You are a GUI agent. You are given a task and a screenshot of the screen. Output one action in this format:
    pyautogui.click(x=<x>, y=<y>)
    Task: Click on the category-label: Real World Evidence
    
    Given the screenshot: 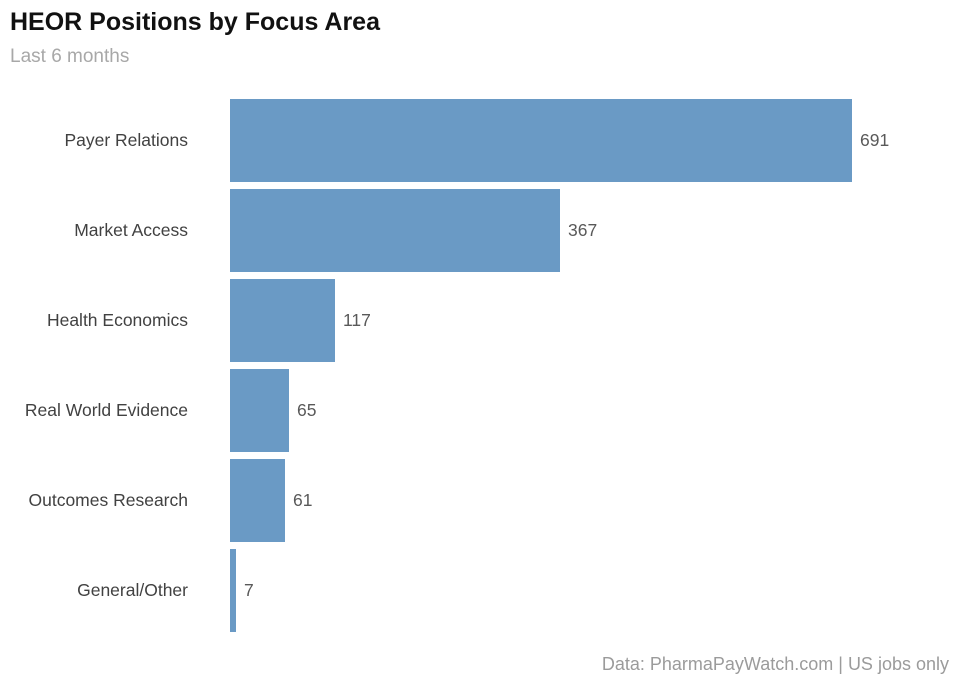 What is the action you would take?
    pyautogui.click(x=106, y=409)
    